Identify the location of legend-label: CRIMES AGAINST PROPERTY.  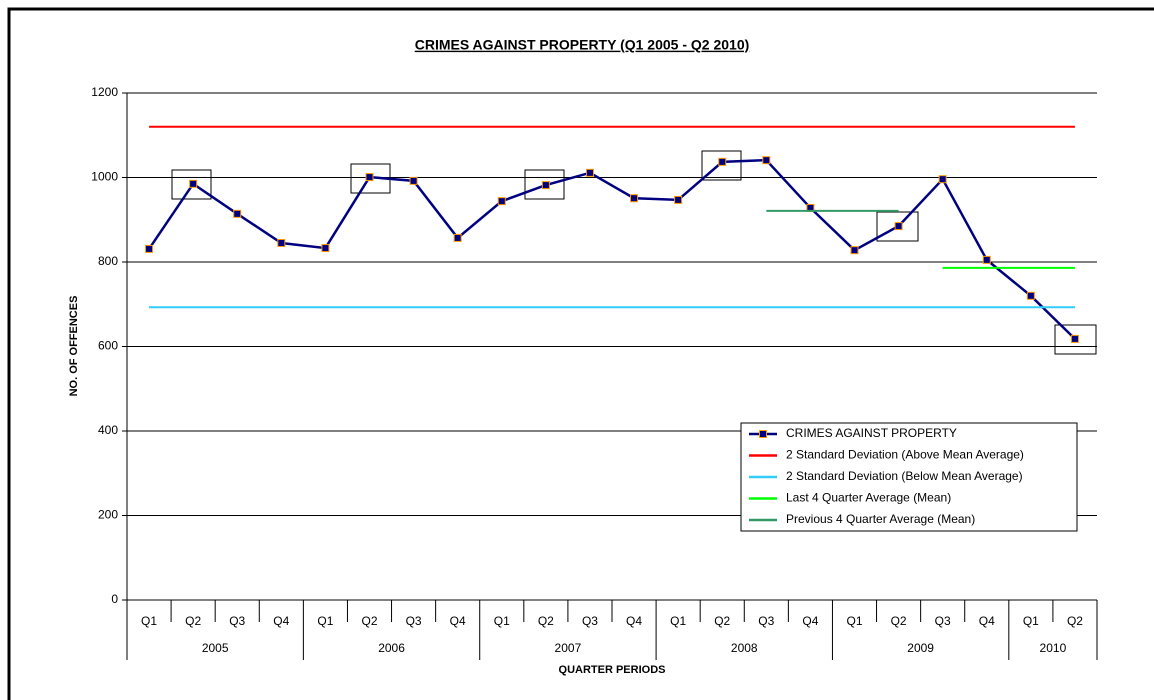
(871, 433).